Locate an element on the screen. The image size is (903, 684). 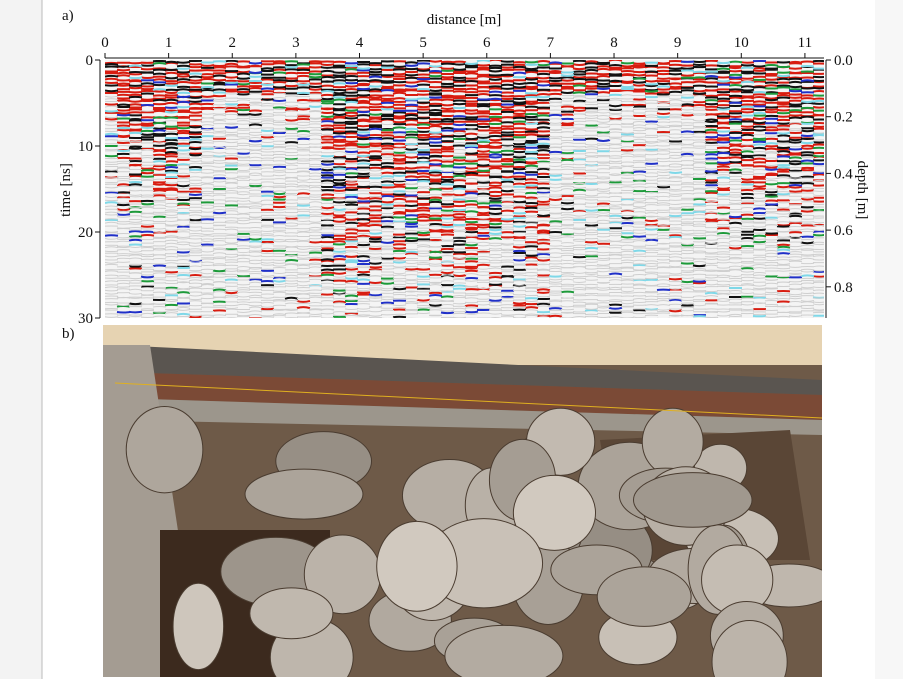
panel-label: b) is located at coordinates (68, 334).